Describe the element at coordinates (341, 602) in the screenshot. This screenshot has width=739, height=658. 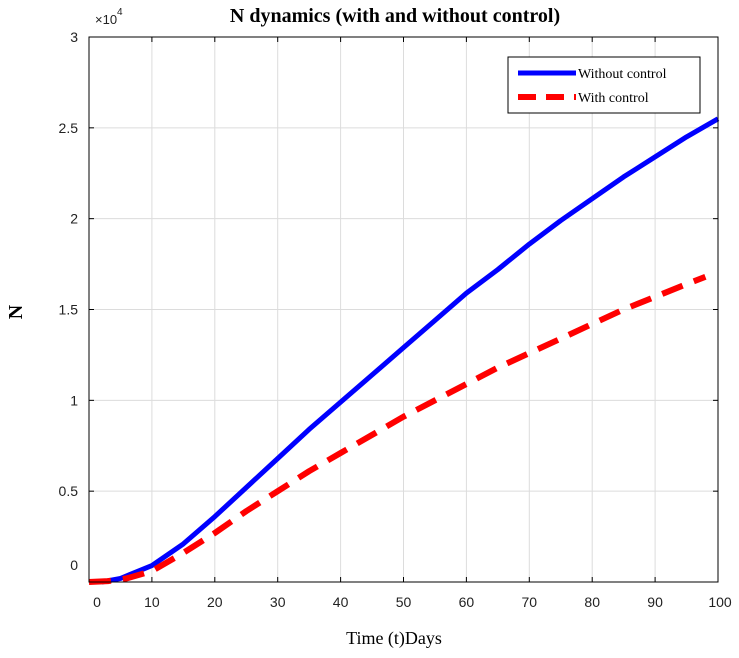
I see `x-tick-label: 40` at that location.